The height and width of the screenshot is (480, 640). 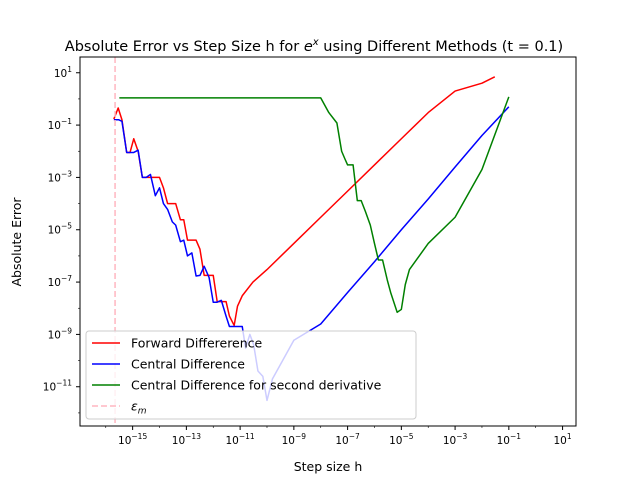 What do you see at coordinates (308, 47) in the screenshot?
I see `chart-title-math: e` at bounding box center [308, 47].